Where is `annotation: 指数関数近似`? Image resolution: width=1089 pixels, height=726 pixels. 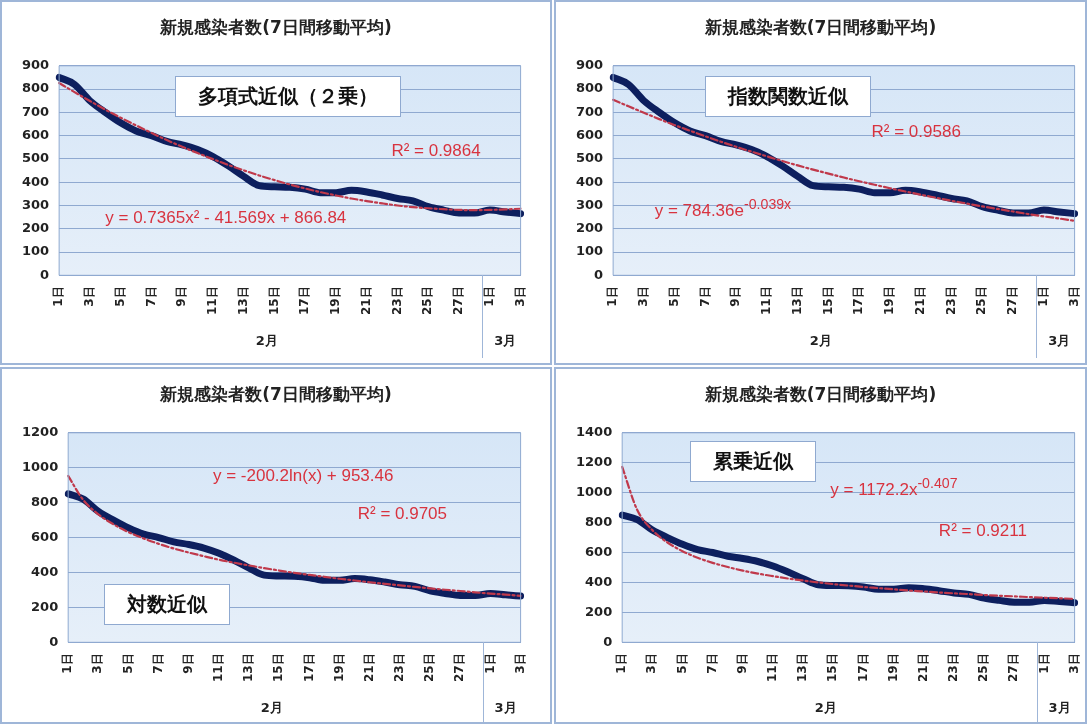 annotation: 指数関数近似 is located at coordinates (788, 97).